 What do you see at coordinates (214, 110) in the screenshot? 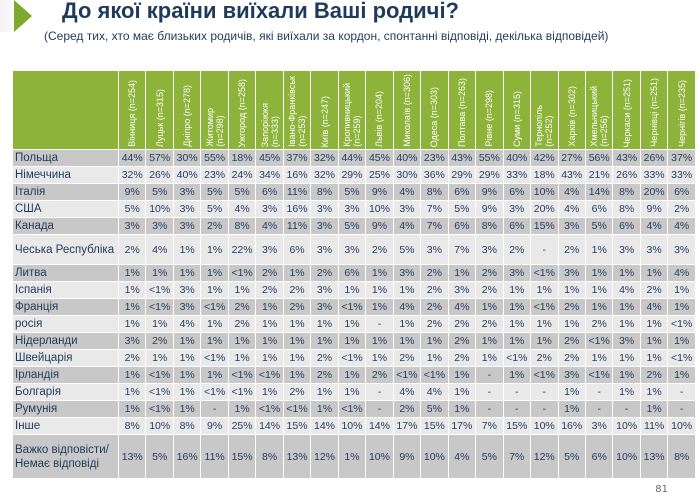
I see `column-header: Житомир (n=298)` at bounding box center [214, 110].